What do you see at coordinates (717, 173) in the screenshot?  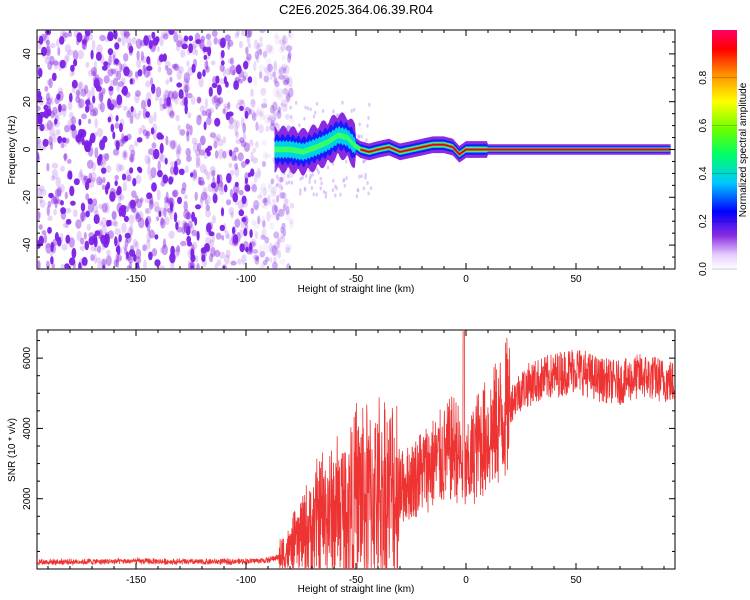 I see `colorbar-ticks: 0.0 0.2 0.4 0.6 0.8` at bounding box center [717, 173].